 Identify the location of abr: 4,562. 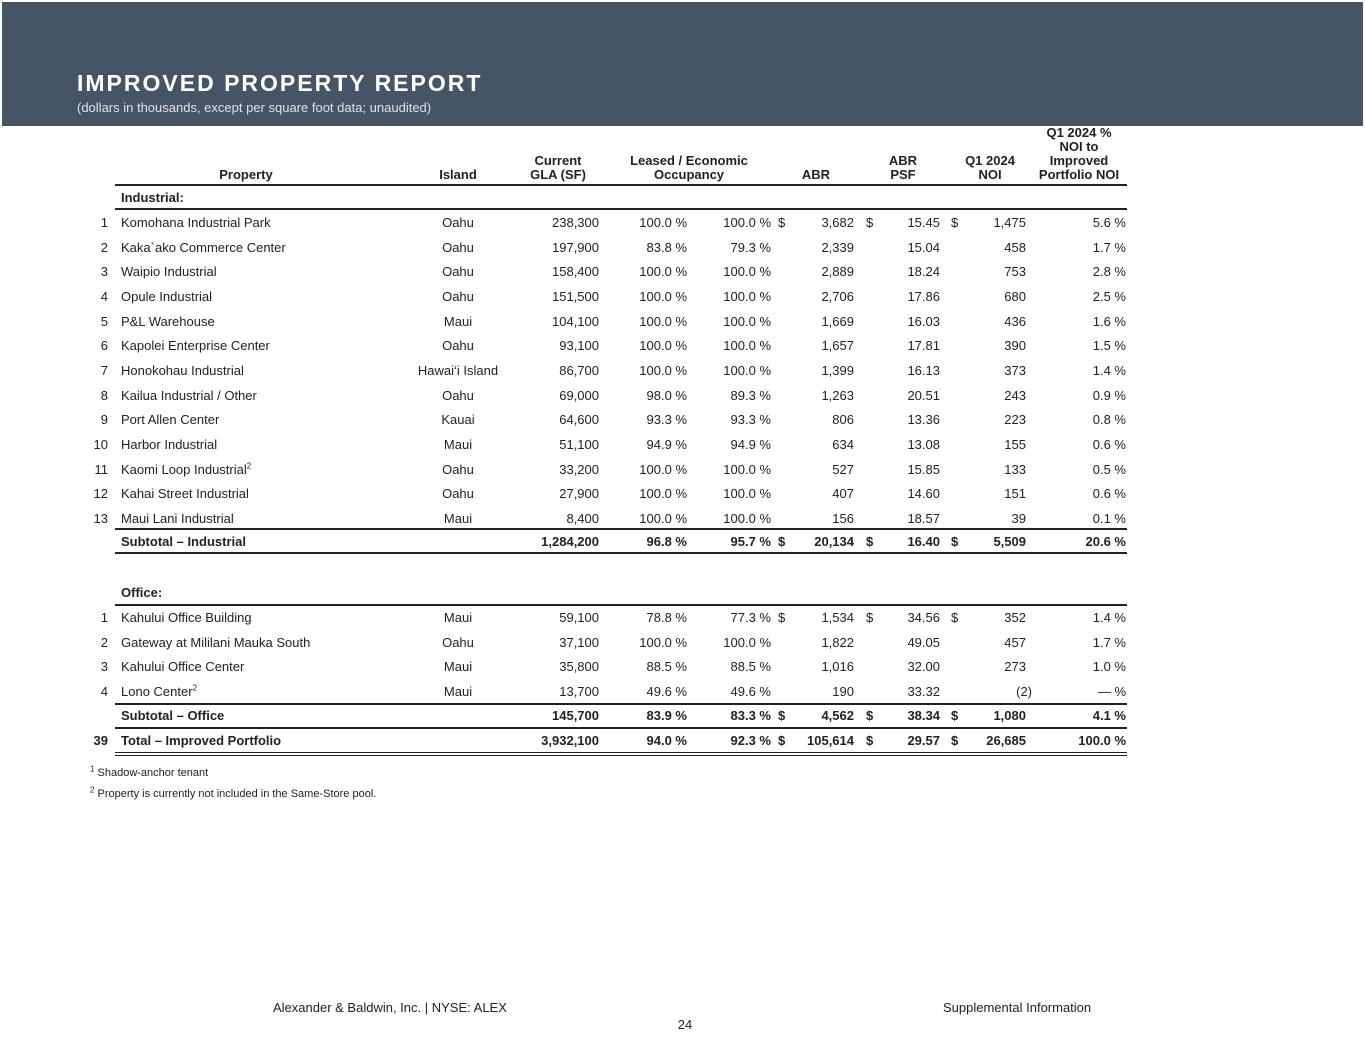
(837, 715).